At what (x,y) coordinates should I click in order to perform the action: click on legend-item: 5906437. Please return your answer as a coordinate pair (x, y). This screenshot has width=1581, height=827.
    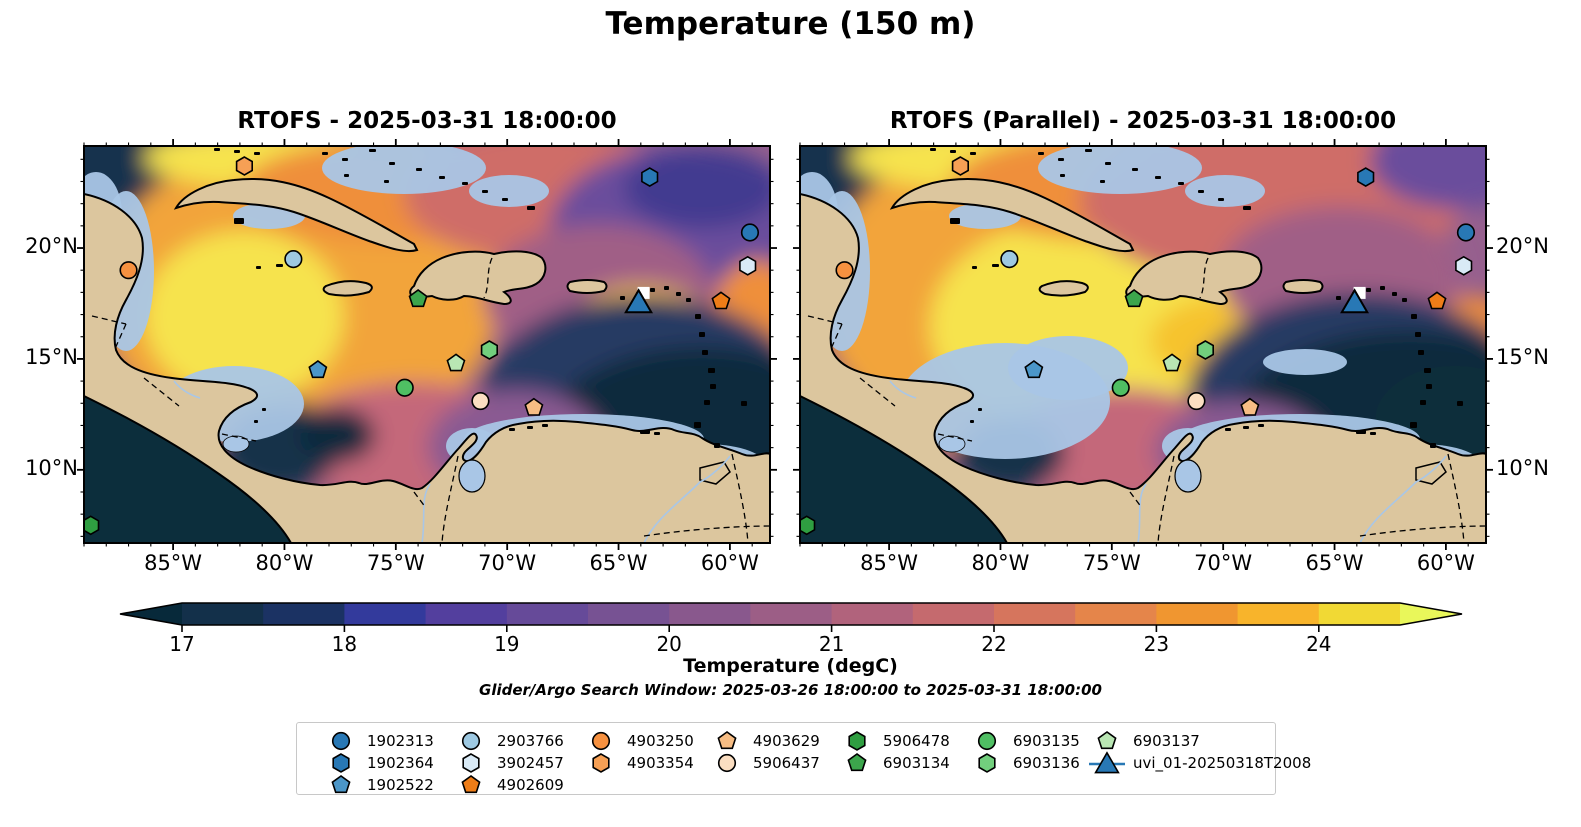
    Looking at the image, I should click on (764, 763).